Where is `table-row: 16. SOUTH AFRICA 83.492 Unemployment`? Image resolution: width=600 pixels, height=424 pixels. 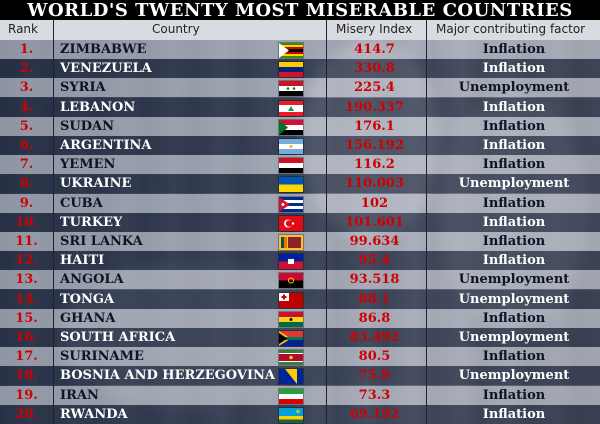 table-row: 16. SOUTH AFRICA 83.492 Unemployment is located at coordinates (300, 337).